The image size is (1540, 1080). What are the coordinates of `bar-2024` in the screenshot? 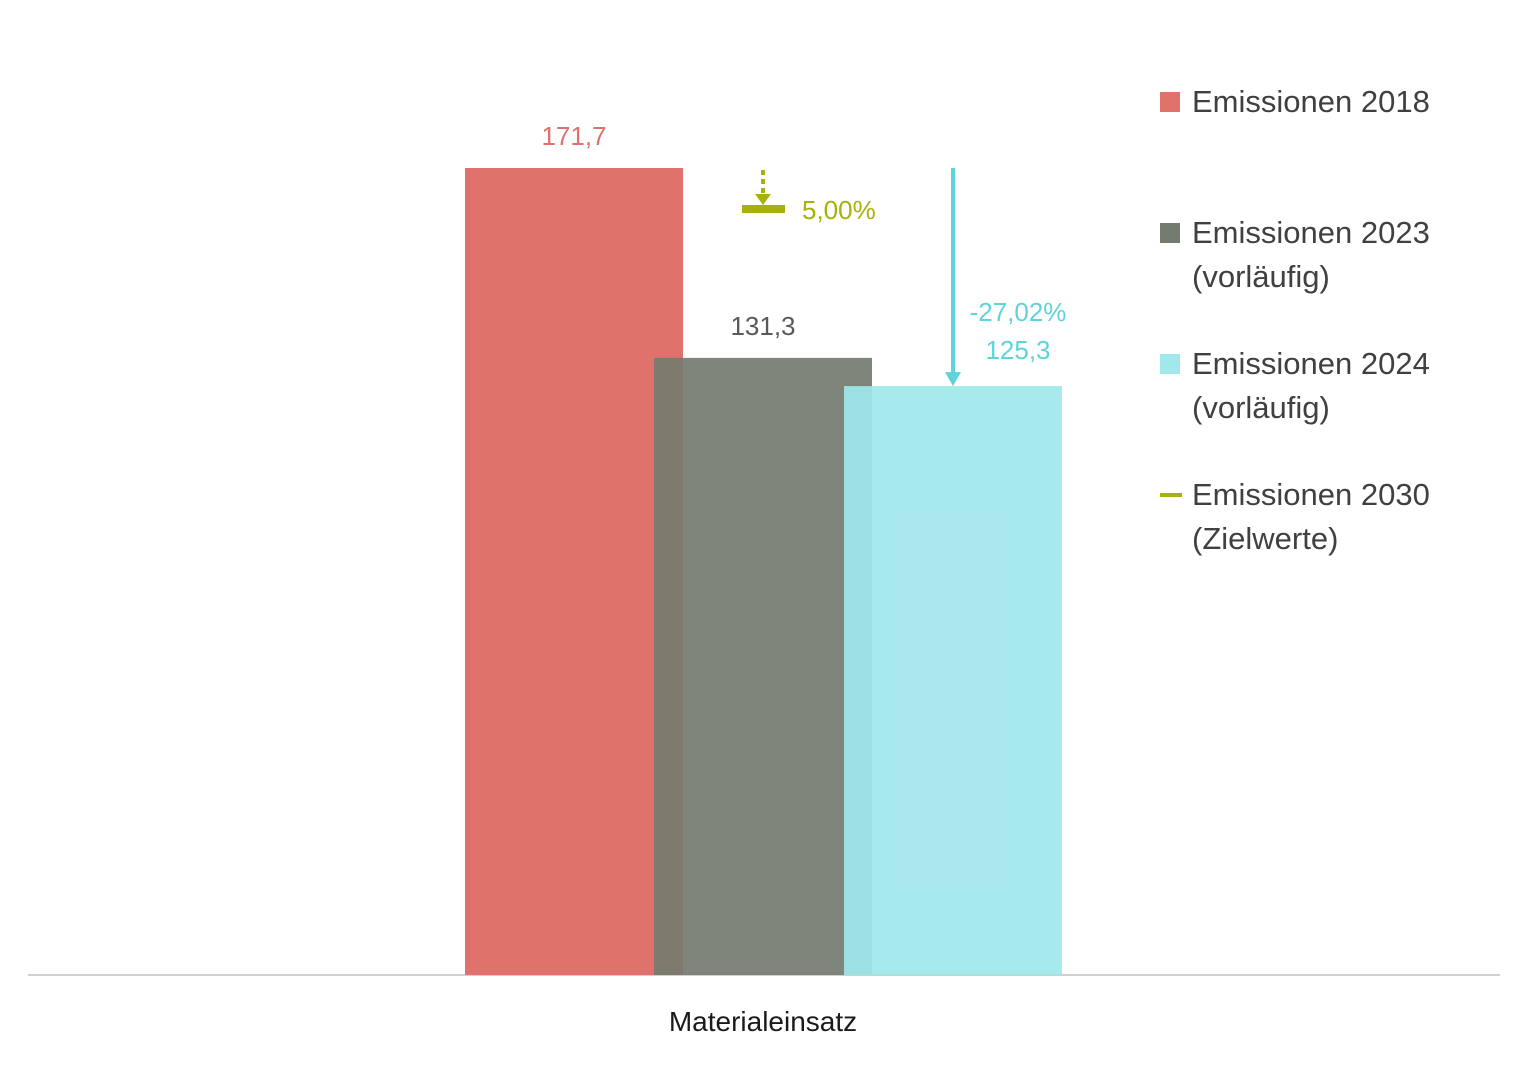 It's located at (953, 680).